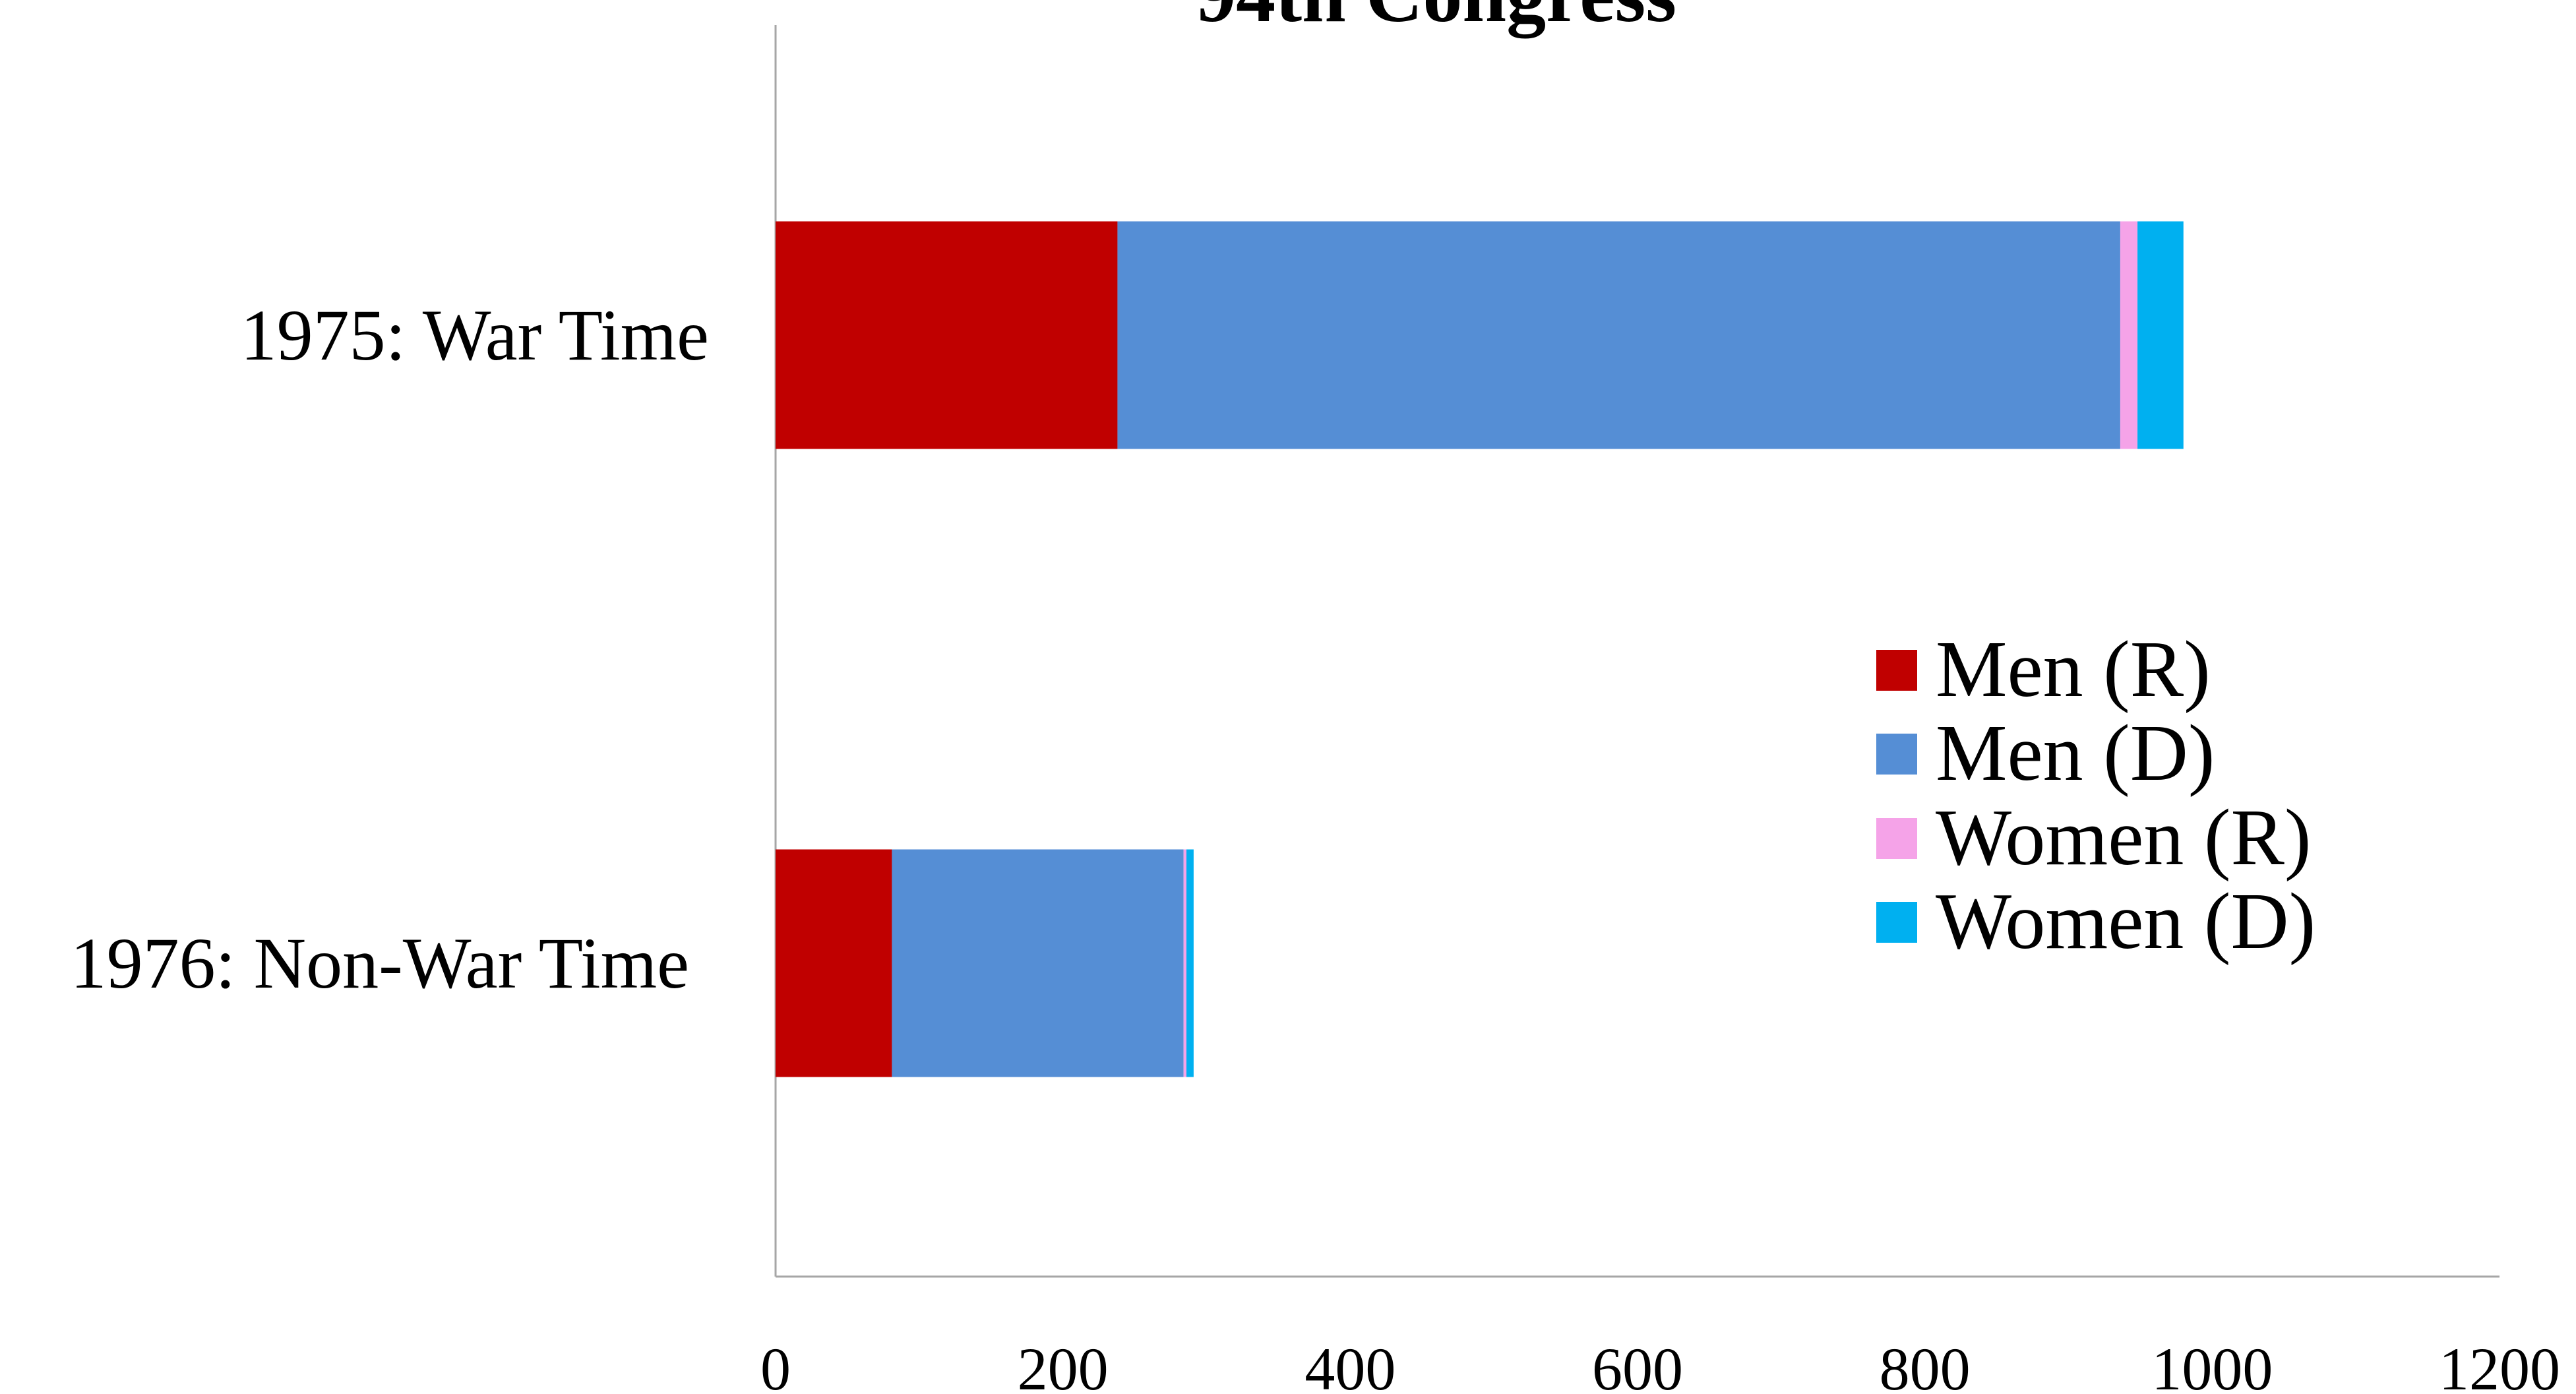  I want to click on x-tick-label-7: 1200, so click(2499, 1364).